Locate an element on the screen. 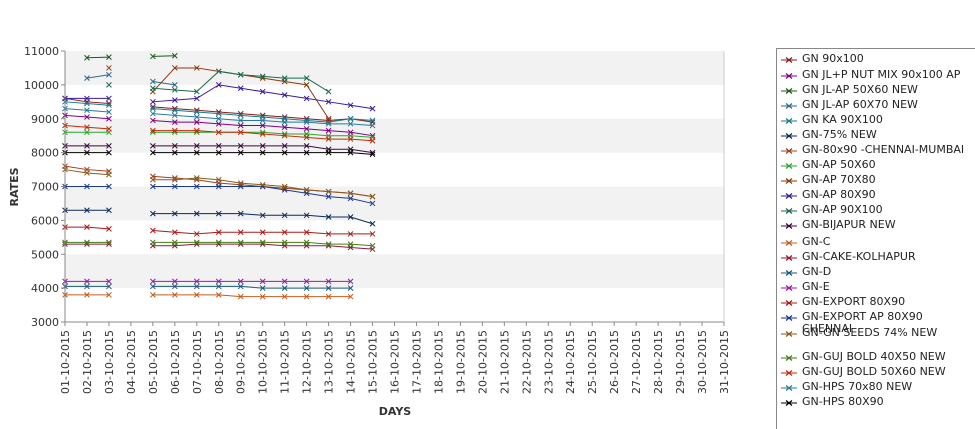  legend-label: GN-GN SEEDS 74% NEW is located at coordinates (870, 332).